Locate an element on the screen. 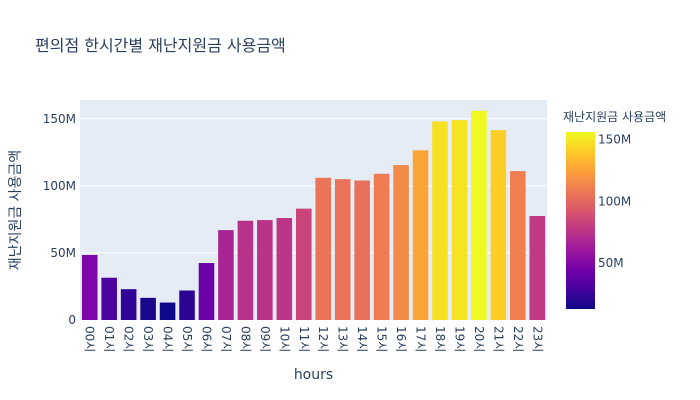 The width and height of the screenshot is (700, 400). x-tick-label: 21시 is located at coordinates (498, 339).